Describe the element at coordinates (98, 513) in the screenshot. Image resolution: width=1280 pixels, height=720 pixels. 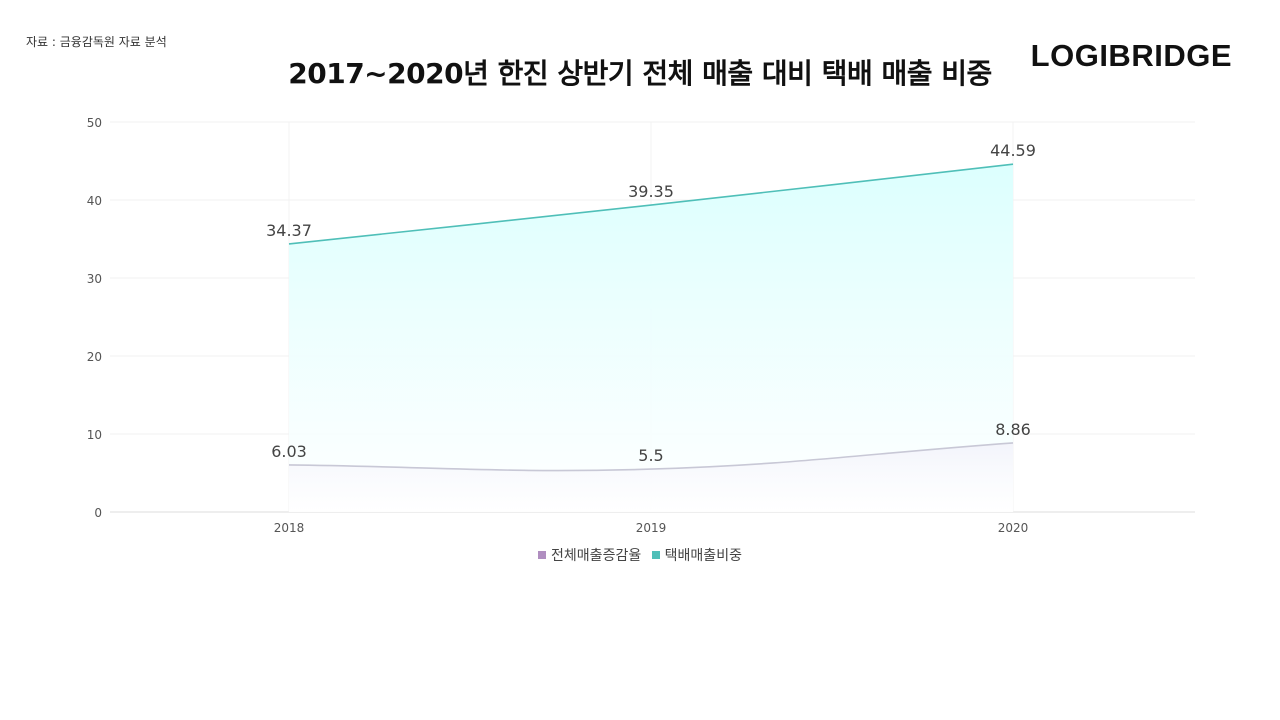
I see `y-tick-label: 0` at that location.